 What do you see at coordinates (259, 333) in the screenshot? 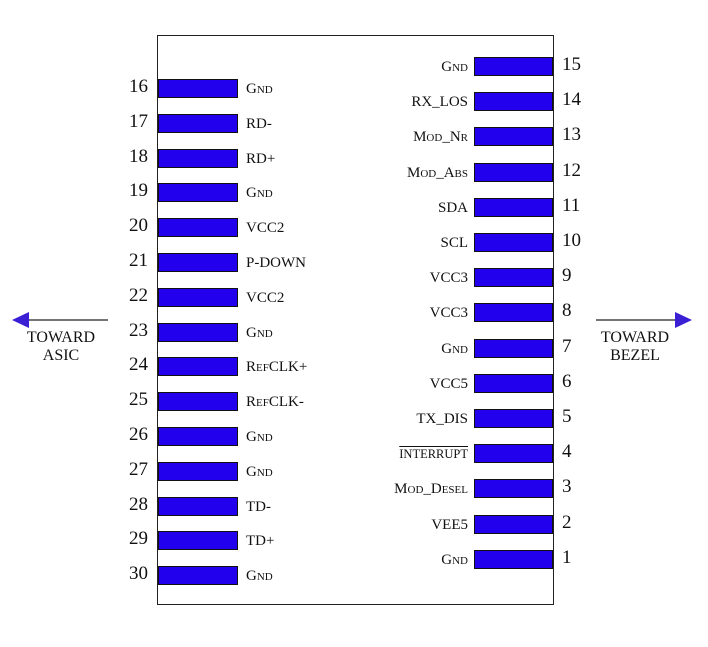
I see `pin-label-23: Gnd` at bounding box center [259, 333].